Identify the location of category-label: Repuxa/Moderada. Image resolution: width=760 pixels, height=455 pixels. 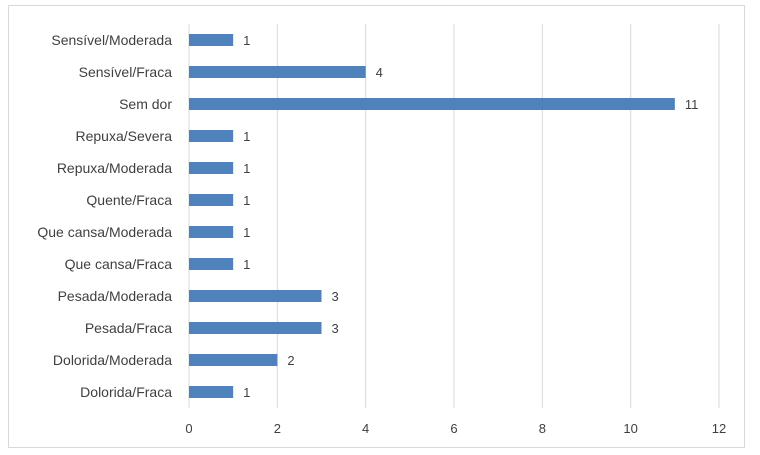
(114, 168).